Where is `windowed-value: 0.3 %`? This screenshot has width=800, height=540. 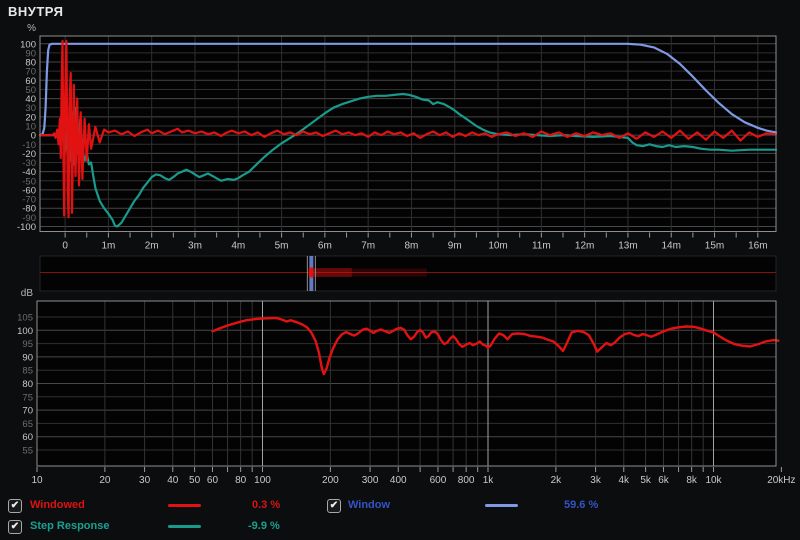 windowed-value: 0.3 % is located at coordinates (266, 505).